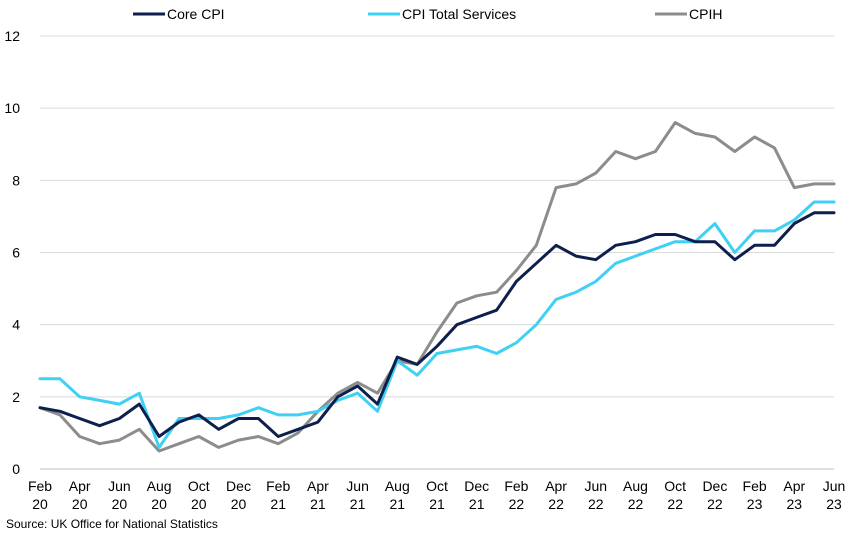  What do you see at coordinates (357, 495) in the screenshot?
I see `x-tick-label: Jun 21` at bounding box center [357, 495].